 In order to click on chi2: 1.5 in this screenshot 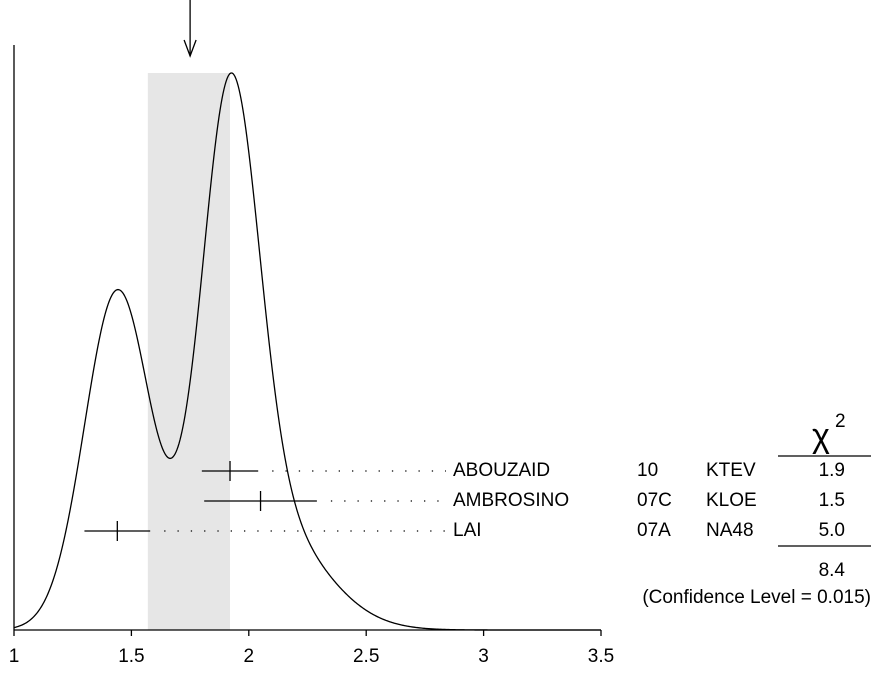, I will do `click(832, 500)`.